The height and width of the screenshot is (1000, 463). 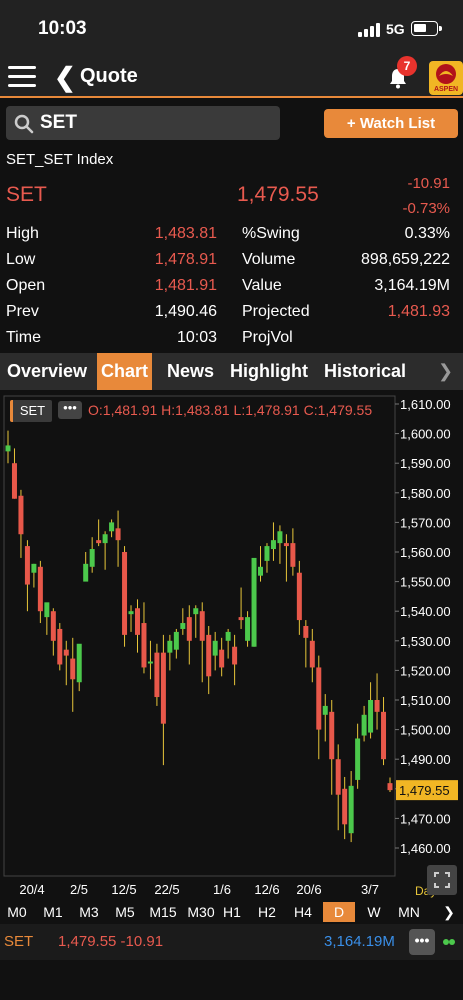 What do you see at coordinates (425, 611) in the screenshot?
I see `y-tick-label: 1,540.00` at bounding box center [425, 611].